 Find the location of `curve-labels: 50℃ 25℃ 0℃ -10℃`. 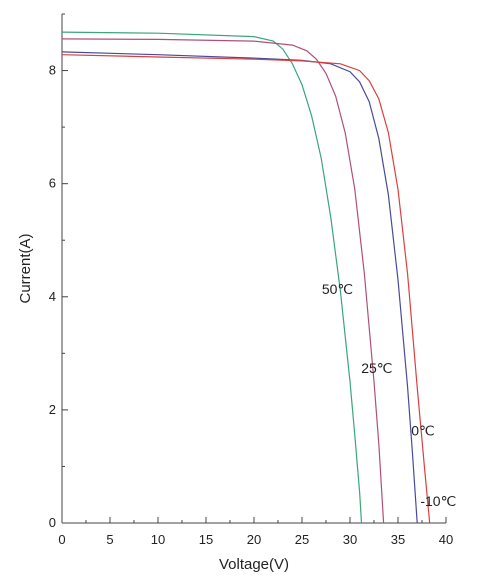

curve-labels: 50℃ 25℃ 0℃ -10℃ is located at coordinates (389, 395).